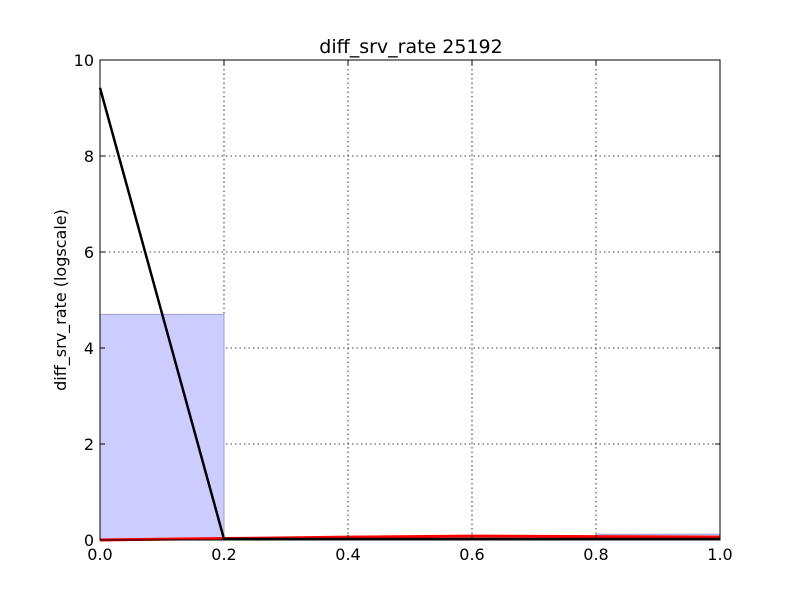  What do you see at coordinates (89, 540) in the screenshot?
I see `y-tick-label: 0` at bounding box center [89, 540].